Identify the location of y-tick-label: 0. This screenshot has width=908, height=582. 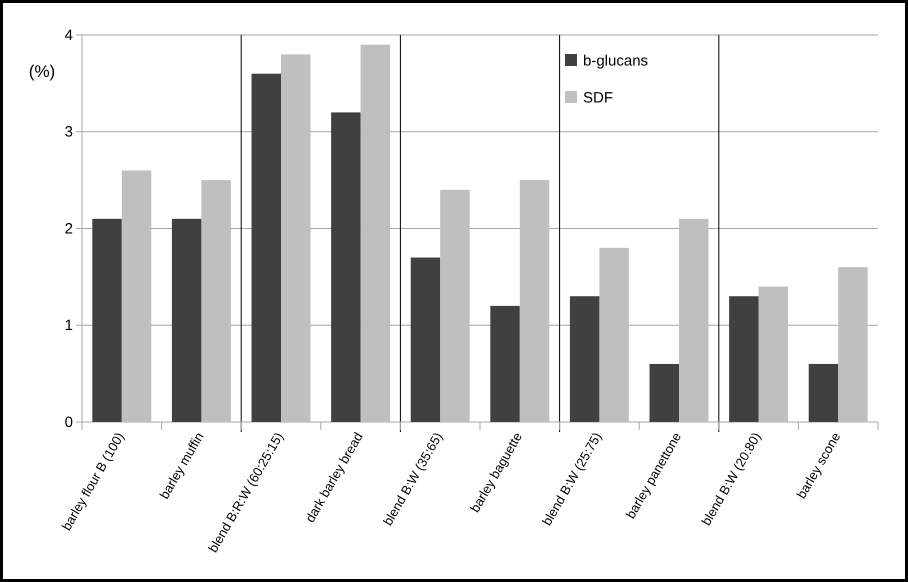
(68, 422).